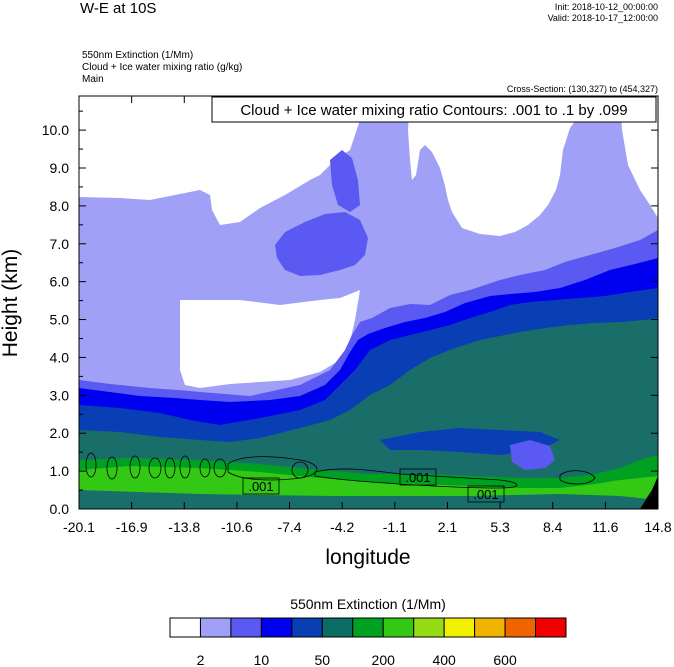  What do you see at coordinates (444, 659) in the screenshot?
I see `colorbar-label: 400` at bounding box center [444, 659].